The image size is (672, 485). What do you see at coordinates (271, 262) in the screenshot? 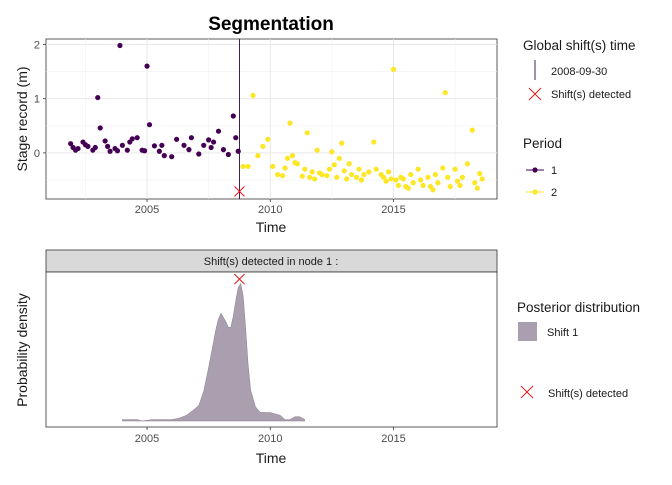
I see `strip-label: Shift(s) detected in node 1 :` at bounding box center [271, 262].